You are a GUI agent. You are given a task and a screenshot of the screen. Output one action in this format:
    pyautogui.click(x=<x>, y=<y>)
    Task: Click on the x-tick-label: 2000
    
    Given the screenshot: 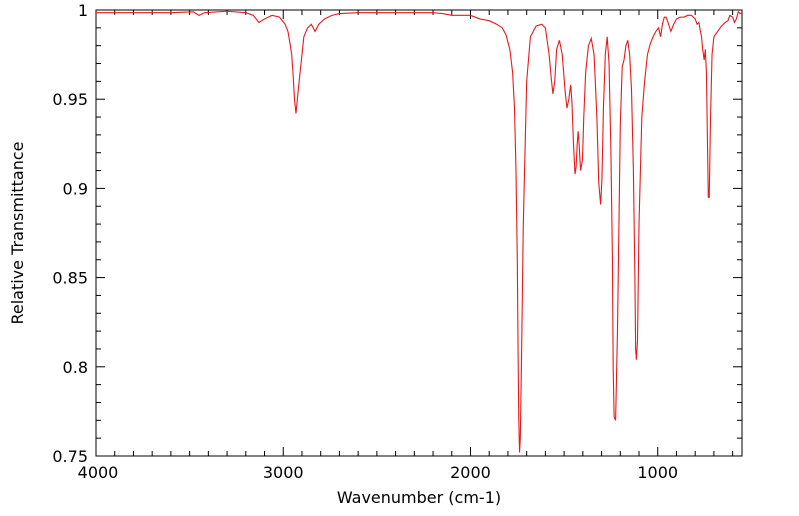 What is the action you would take?
    pyautogui.click(x=470, y=472)
    